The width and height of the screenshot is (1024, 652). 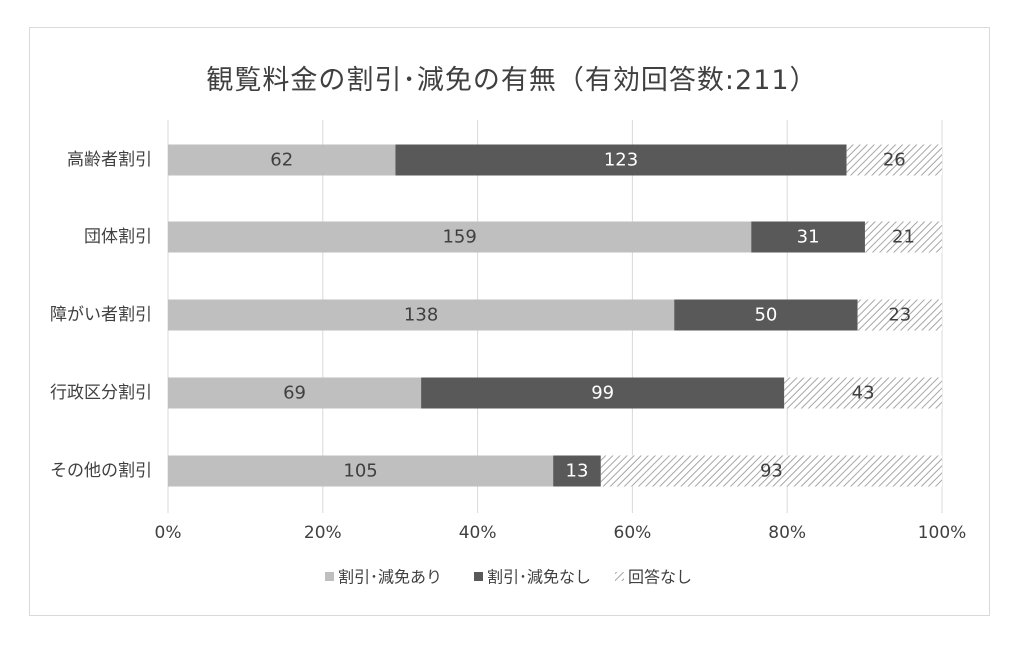 What do you see at coordinates (633, 533) in the screenshot?
I see `x-tick-label: 60%` at bounding box center [633, 533].